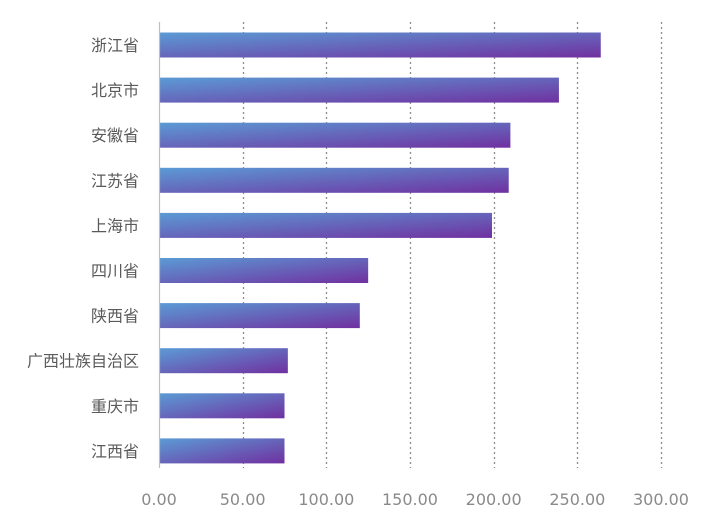 This screenshot has width=716, height=524. What do you see at coordinates (115, 316) in the screenshot?
I see `category-label: 陕西省` at bounding box center [115, 316].